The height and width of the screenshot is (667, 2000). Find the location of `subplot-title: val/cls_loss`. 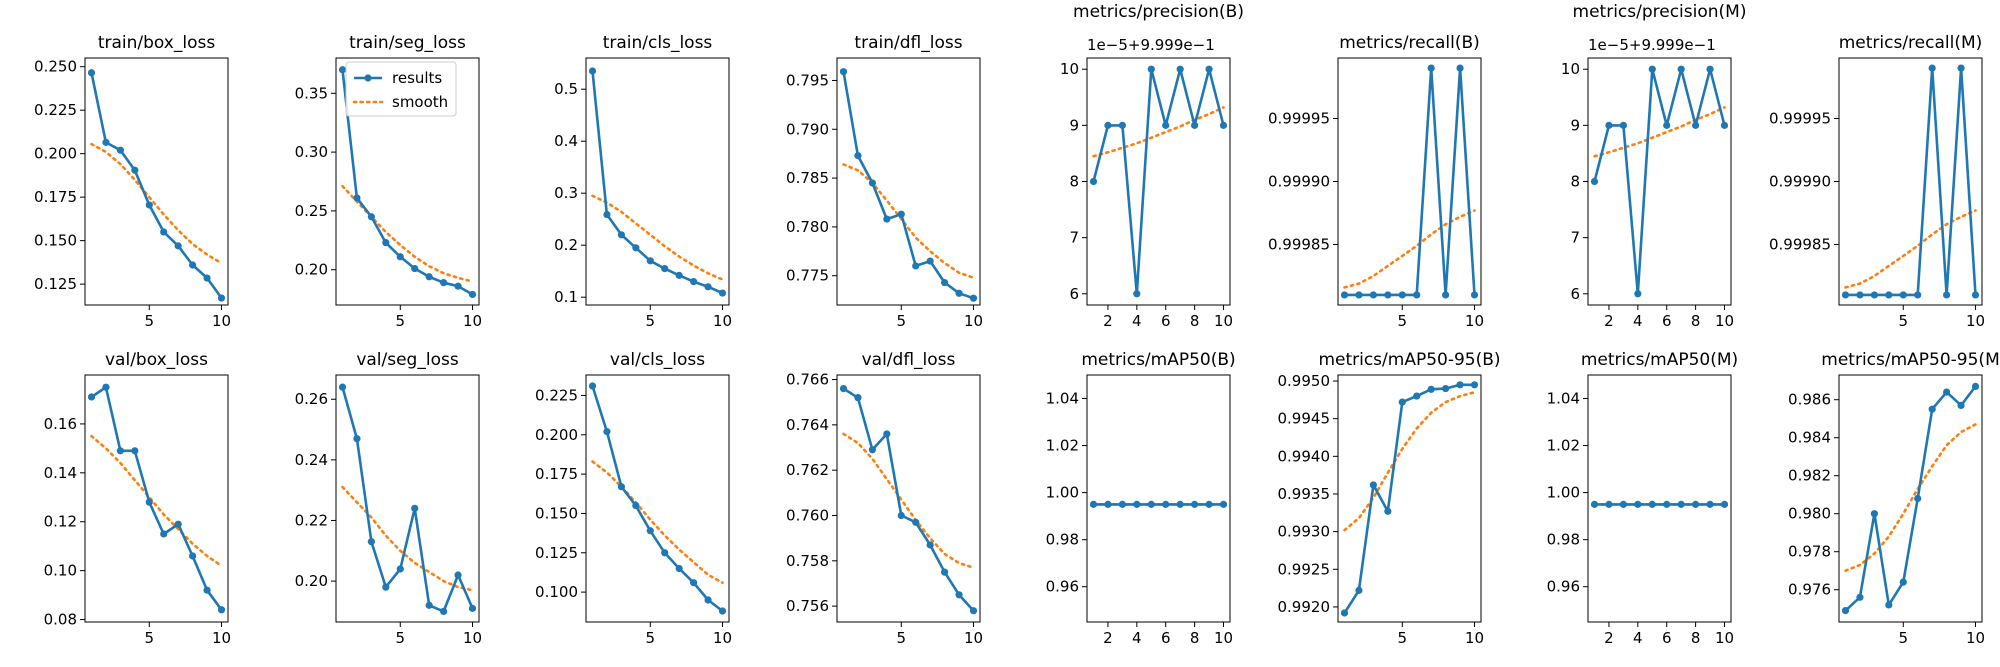

subplot-title: val/cls_loss is located at coordinates (657, 360).